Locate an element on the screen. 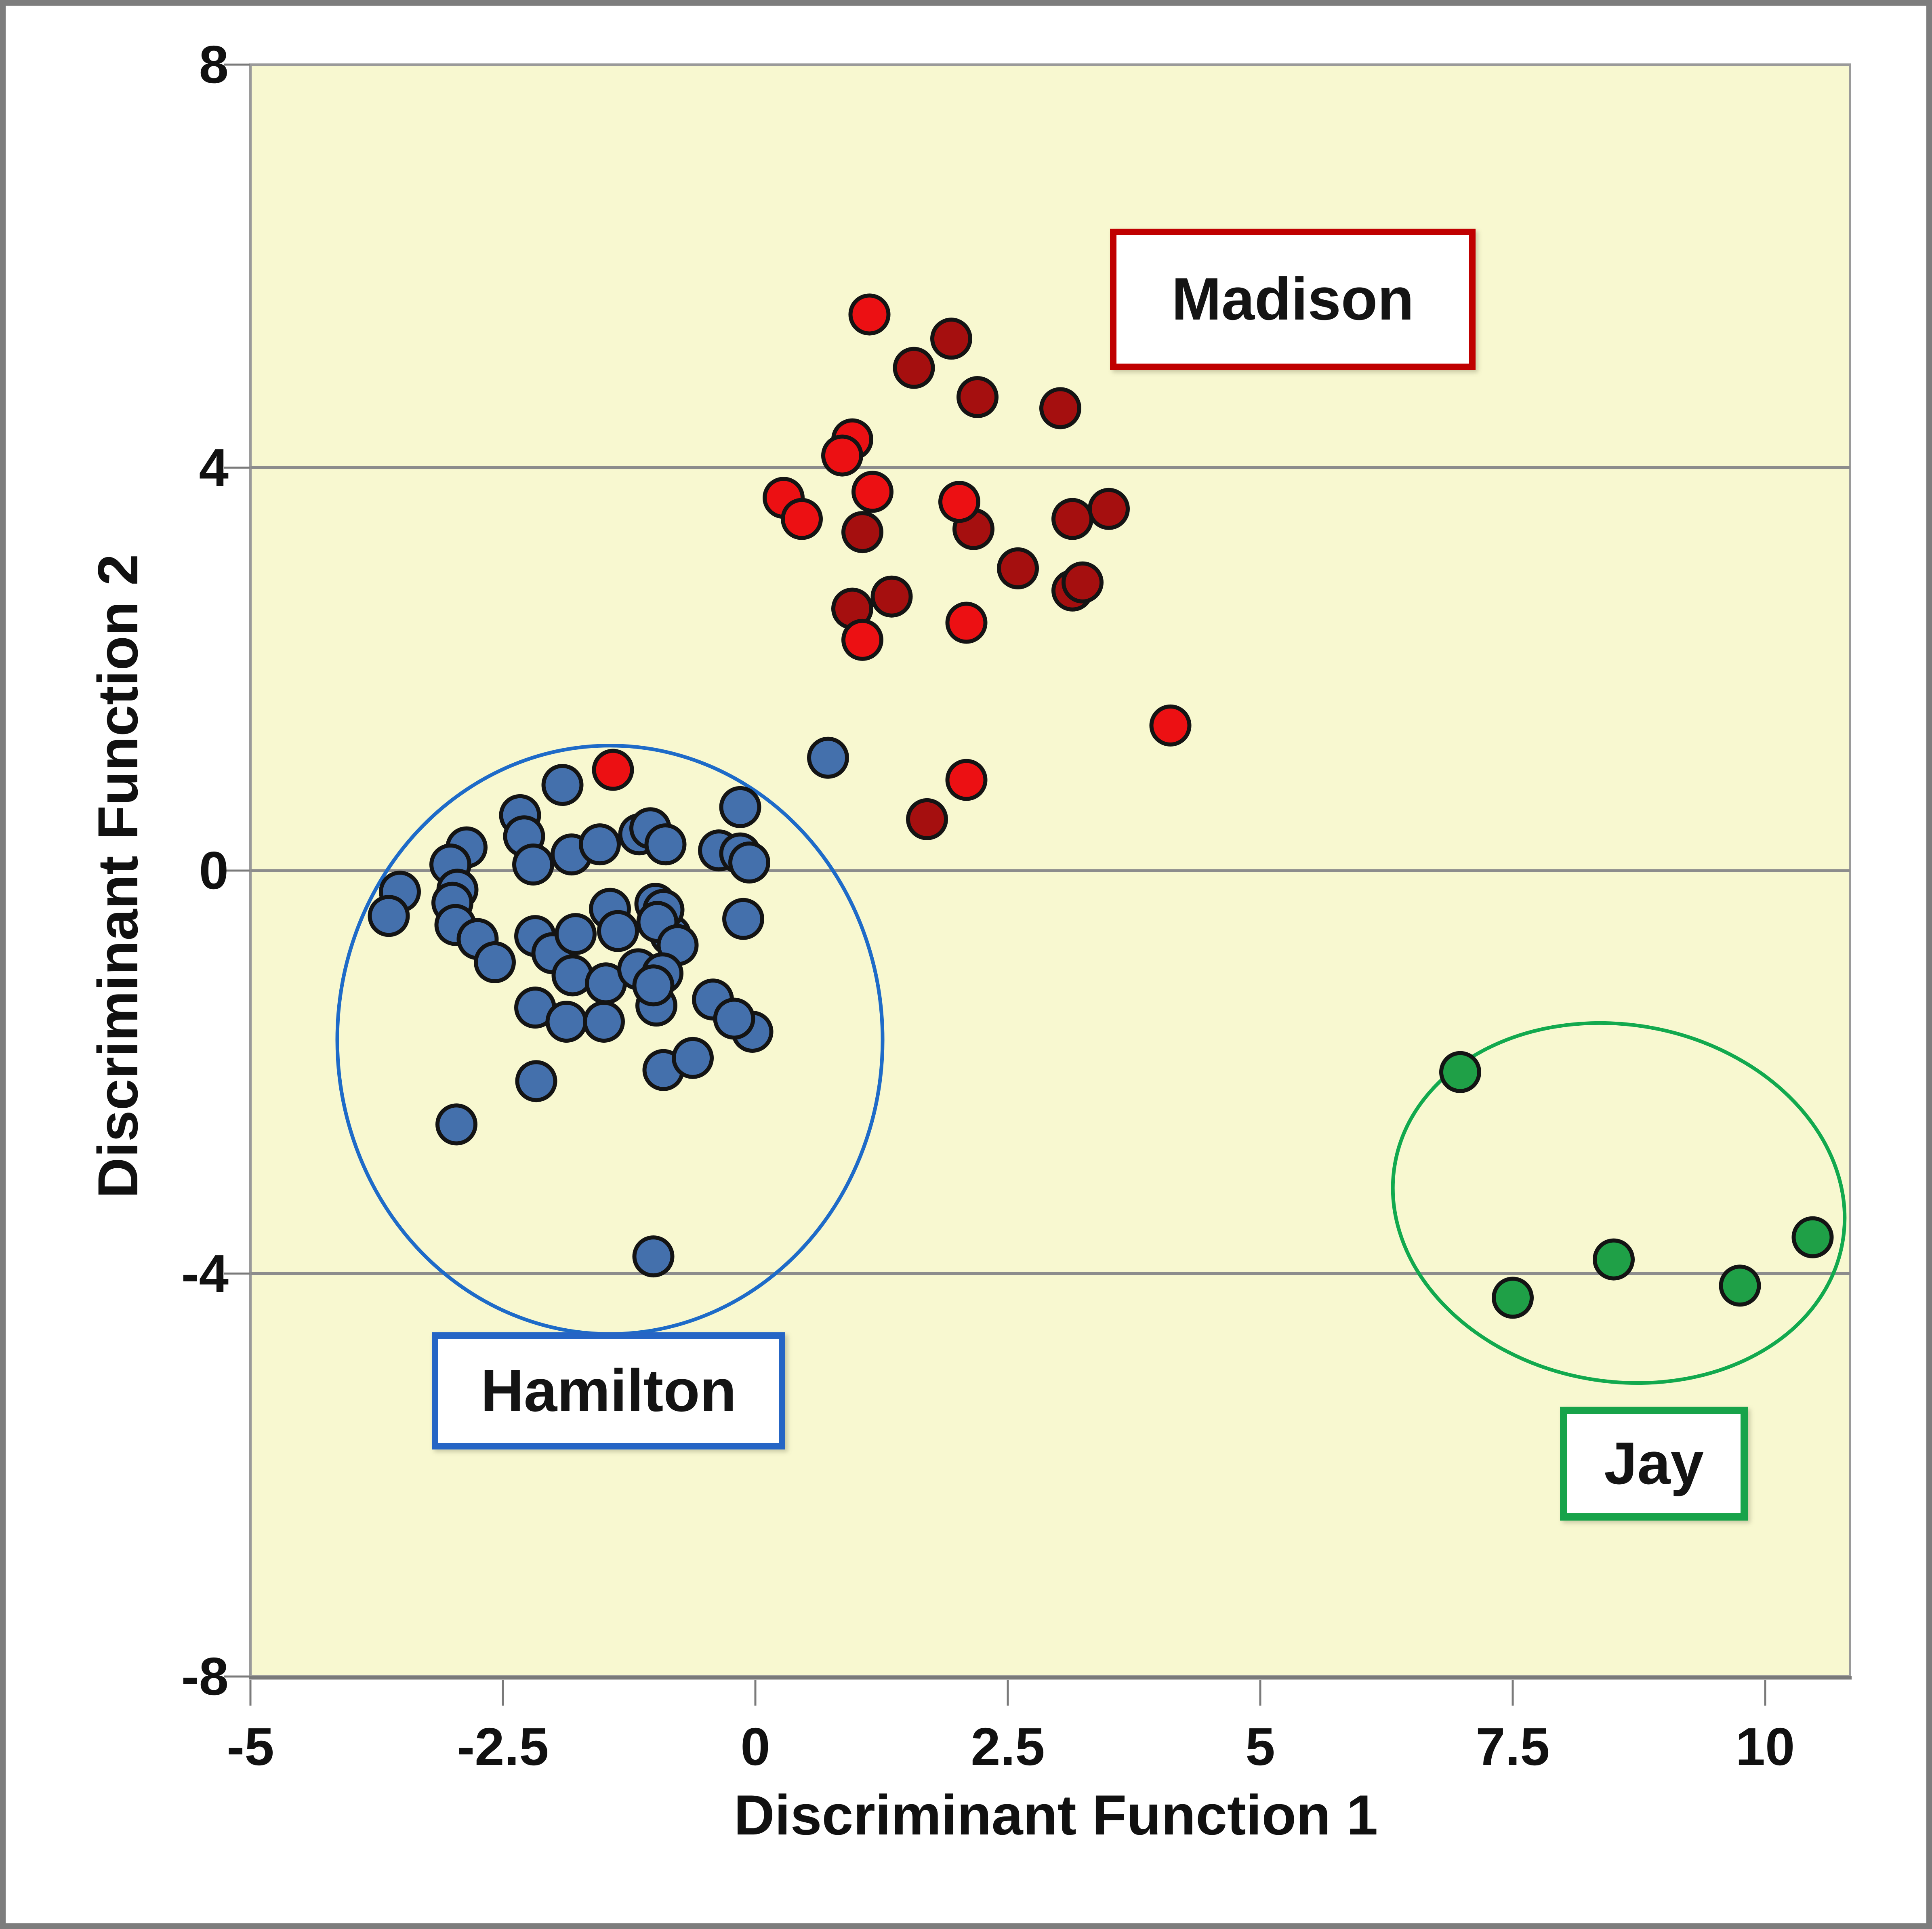  y-tick-label--8: -8 is located at coordinates (205, 1677).